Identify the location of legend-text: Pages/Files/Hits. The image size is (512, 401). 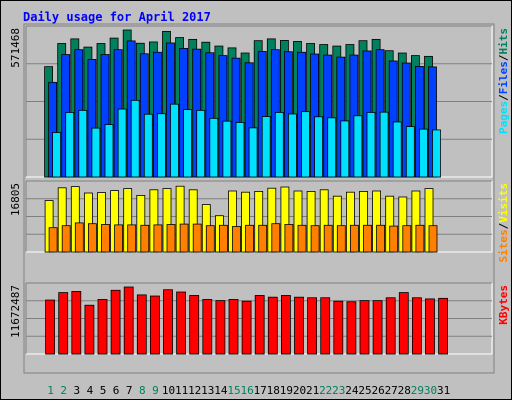
(503, 81).